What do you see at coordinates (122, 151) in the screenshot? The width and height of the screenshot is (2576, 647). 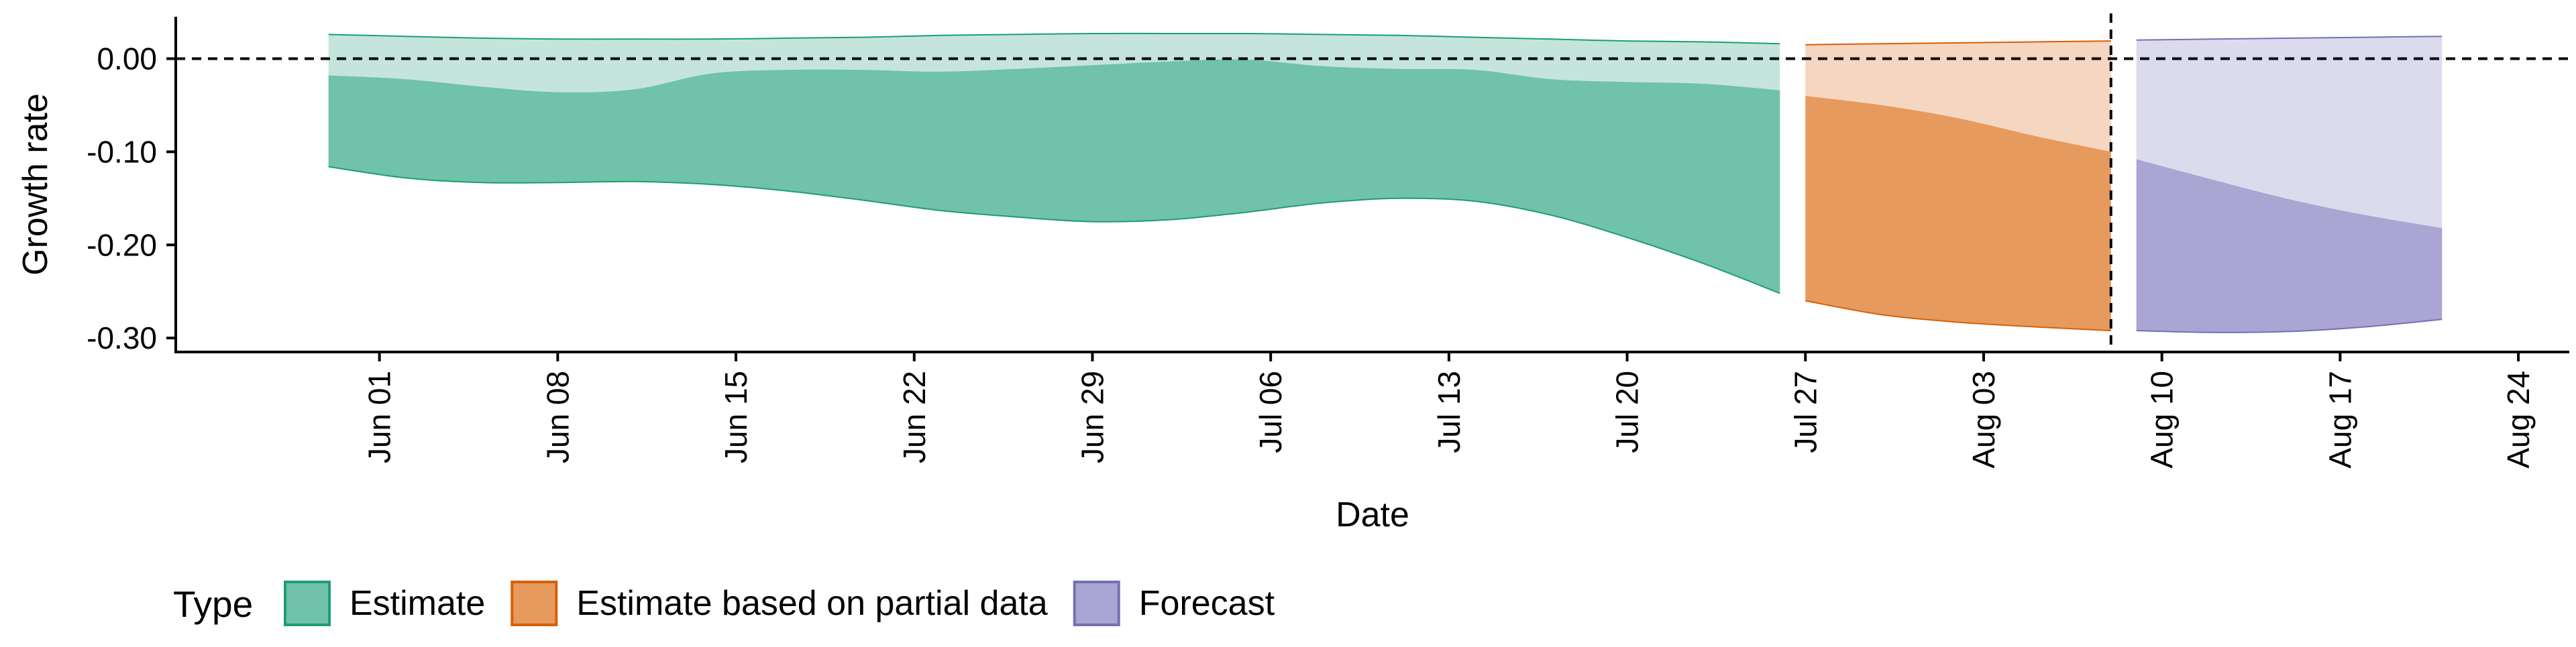 I see `y-tick-label: -0.10` at bounding box center [122, 151].